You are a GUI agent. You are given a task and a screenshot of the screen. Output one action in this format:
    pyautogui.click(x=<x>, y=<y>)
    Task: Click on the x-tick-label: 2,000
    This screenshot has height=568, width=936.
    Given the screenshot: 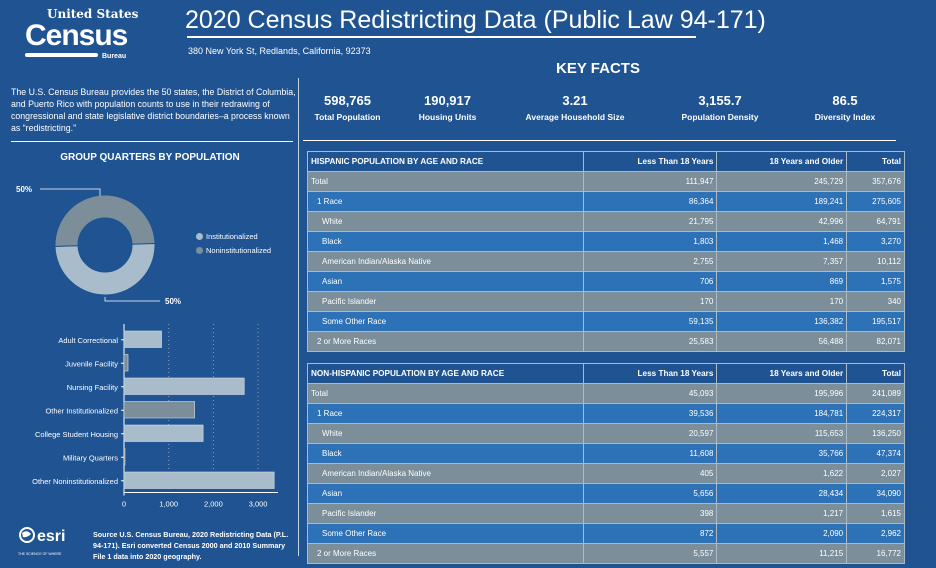 What is the action you would take?
    pyautogui.click(x=213, y=504)
    